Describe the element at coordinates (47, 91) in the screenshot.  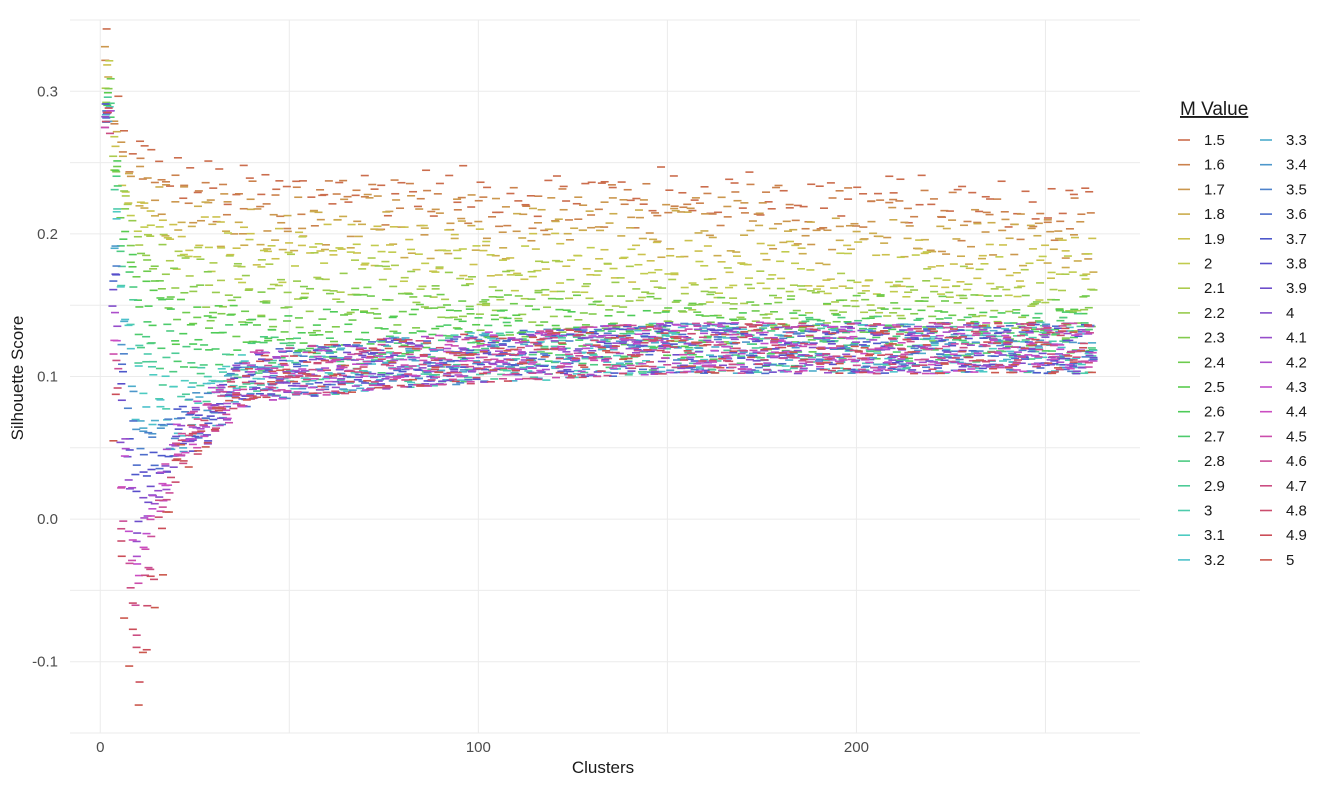
I see `y-tick-label: 0.3` at that location.